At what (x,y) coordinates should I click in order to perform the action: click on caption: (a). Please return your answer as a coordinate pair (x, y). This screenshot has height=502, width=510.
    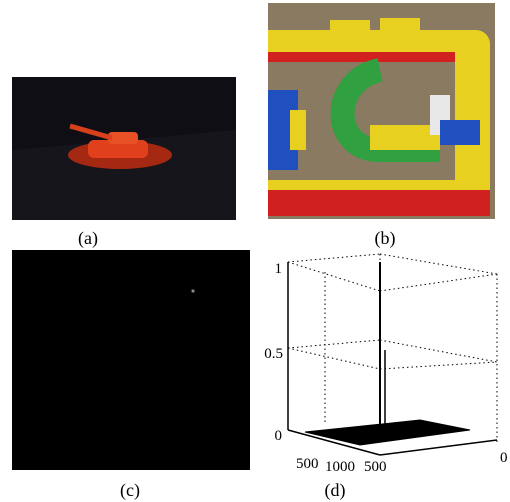
    Looking at the image, I should click on (88, 238).